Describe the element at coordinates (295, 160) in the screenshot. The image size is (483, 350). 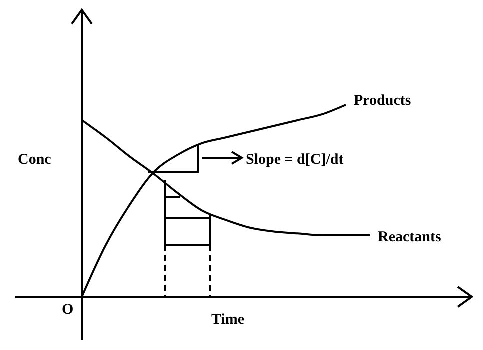
I see `annotation: Slope = d[C]/dt` at that location.